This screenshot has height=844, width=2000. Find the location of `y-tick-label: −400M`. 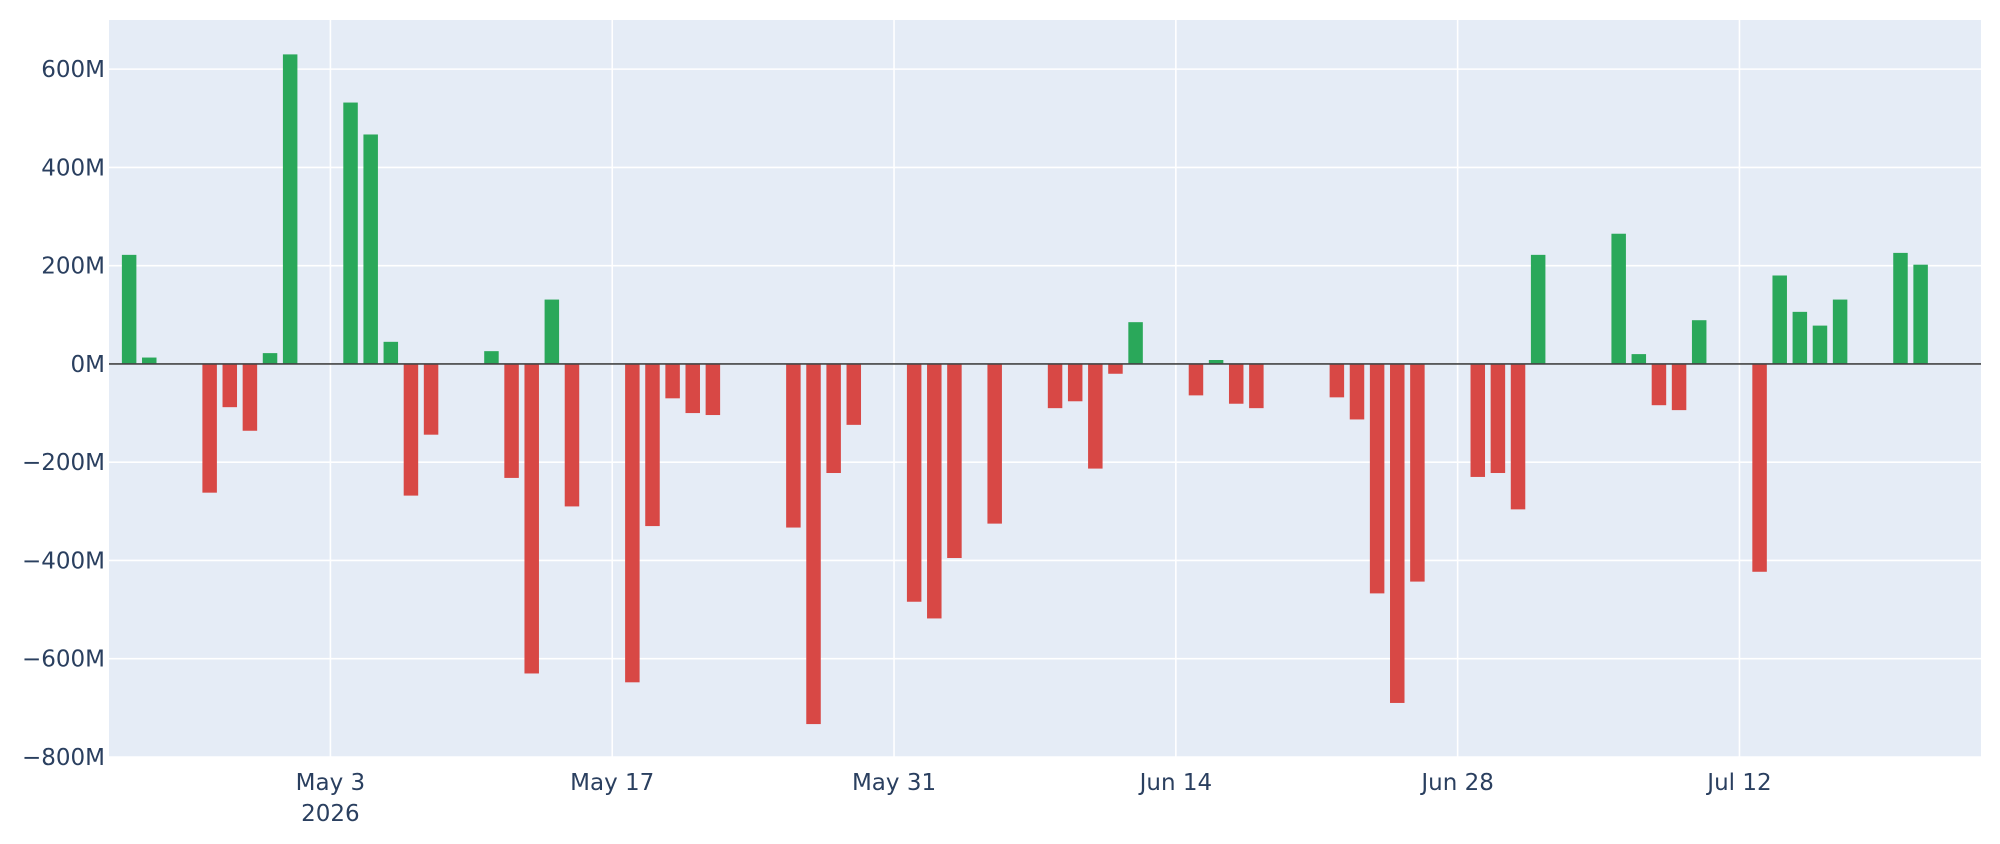

y-tick-label: −400M is located at coordinates (63, 561).